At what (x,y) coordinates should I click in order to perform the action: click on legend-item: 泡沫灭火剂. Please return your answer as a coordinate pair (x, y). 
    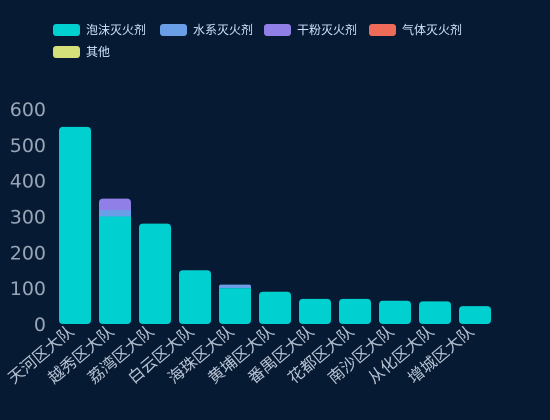
    Looking at the image, I should click on (99, 29).